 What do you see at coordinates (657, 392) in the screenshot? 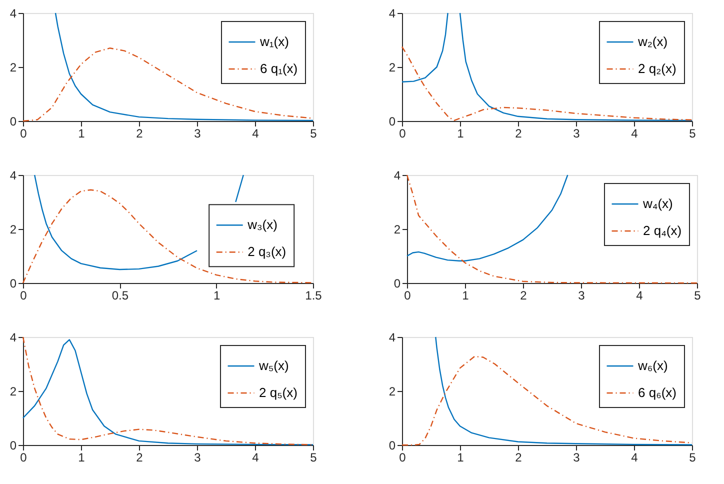
I see `legend-label: 6 q₆(x)` at bounding box center [657, 392].